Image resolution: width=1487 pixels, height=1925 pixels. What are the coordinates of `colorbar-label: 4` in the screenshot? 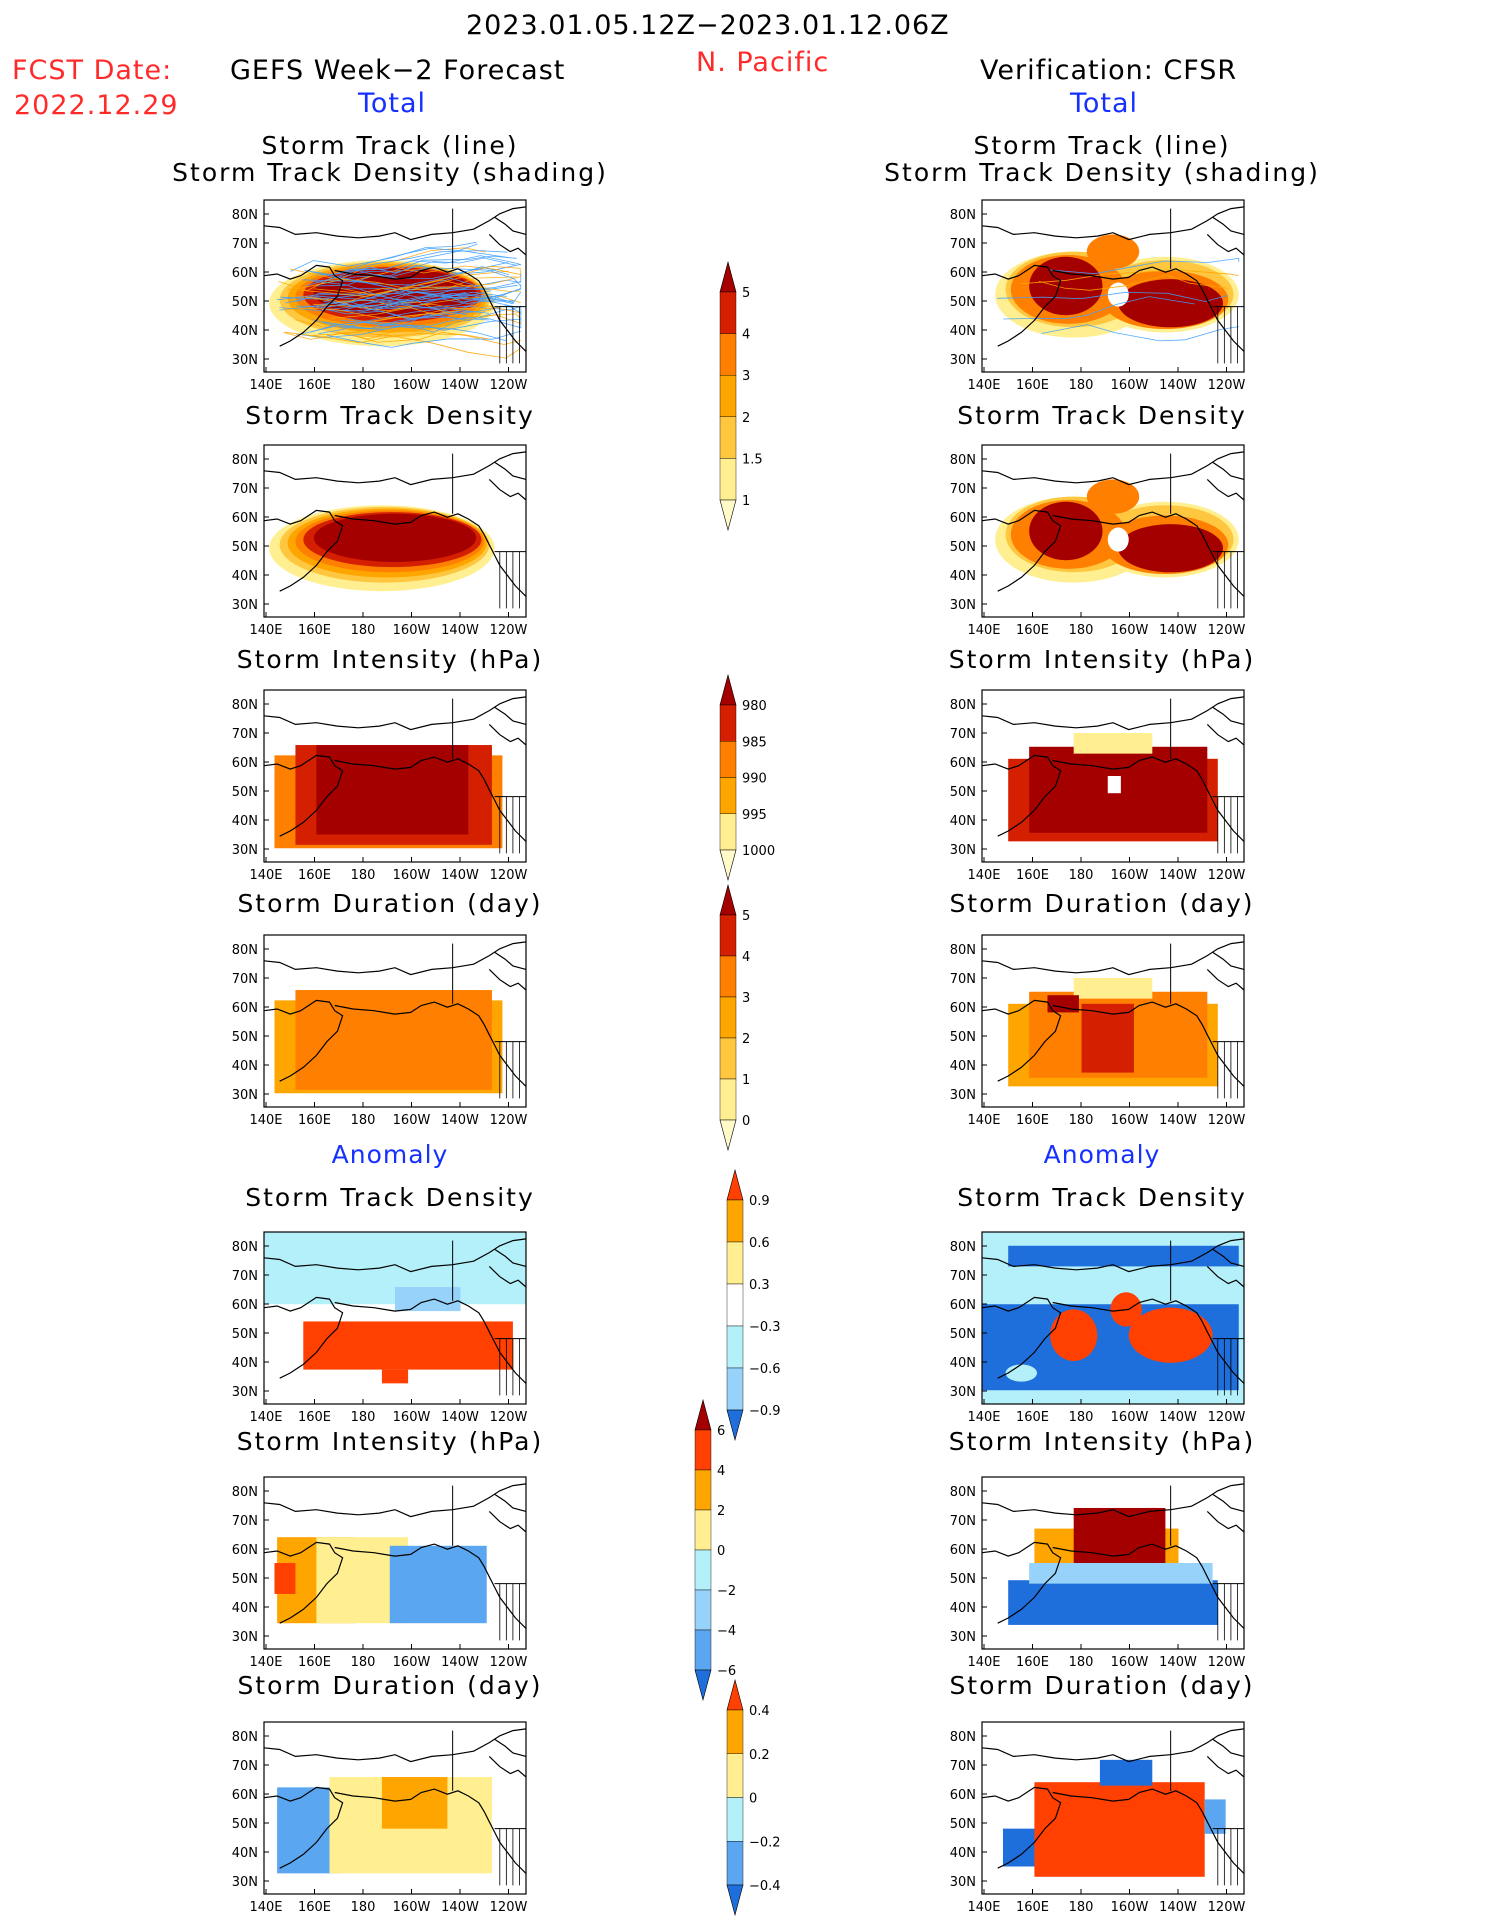 It's located at (746, 957).